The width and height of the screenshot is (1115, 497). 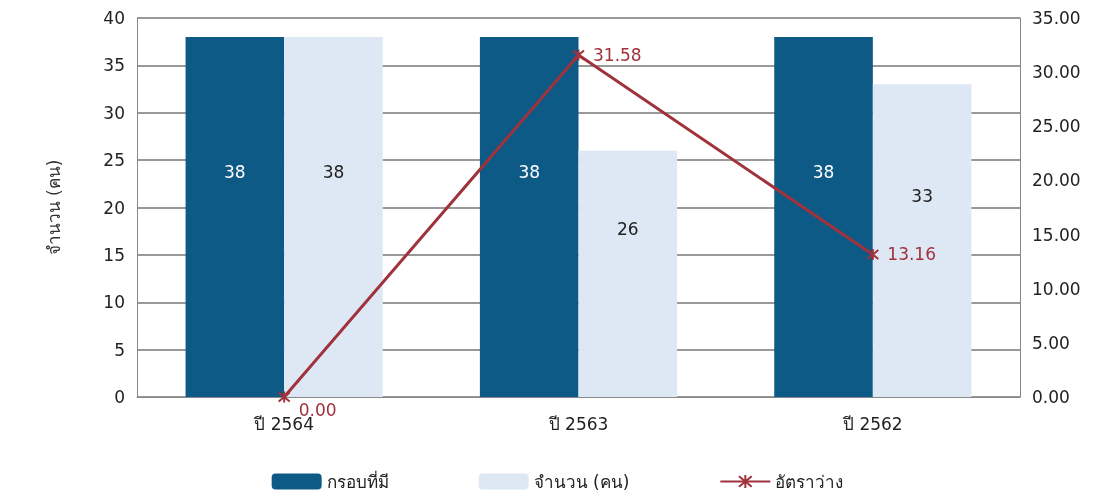 I want to click on y-tick-label: 25, so click(x=114, y=160).